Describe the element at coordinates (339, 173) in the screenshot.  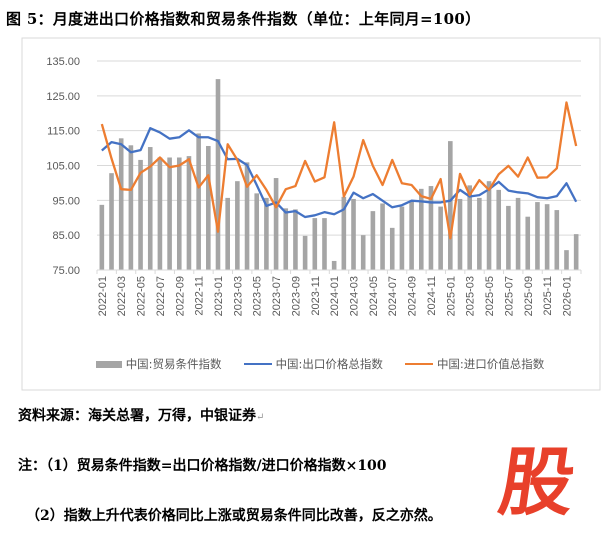
I see `series-line` at that location.